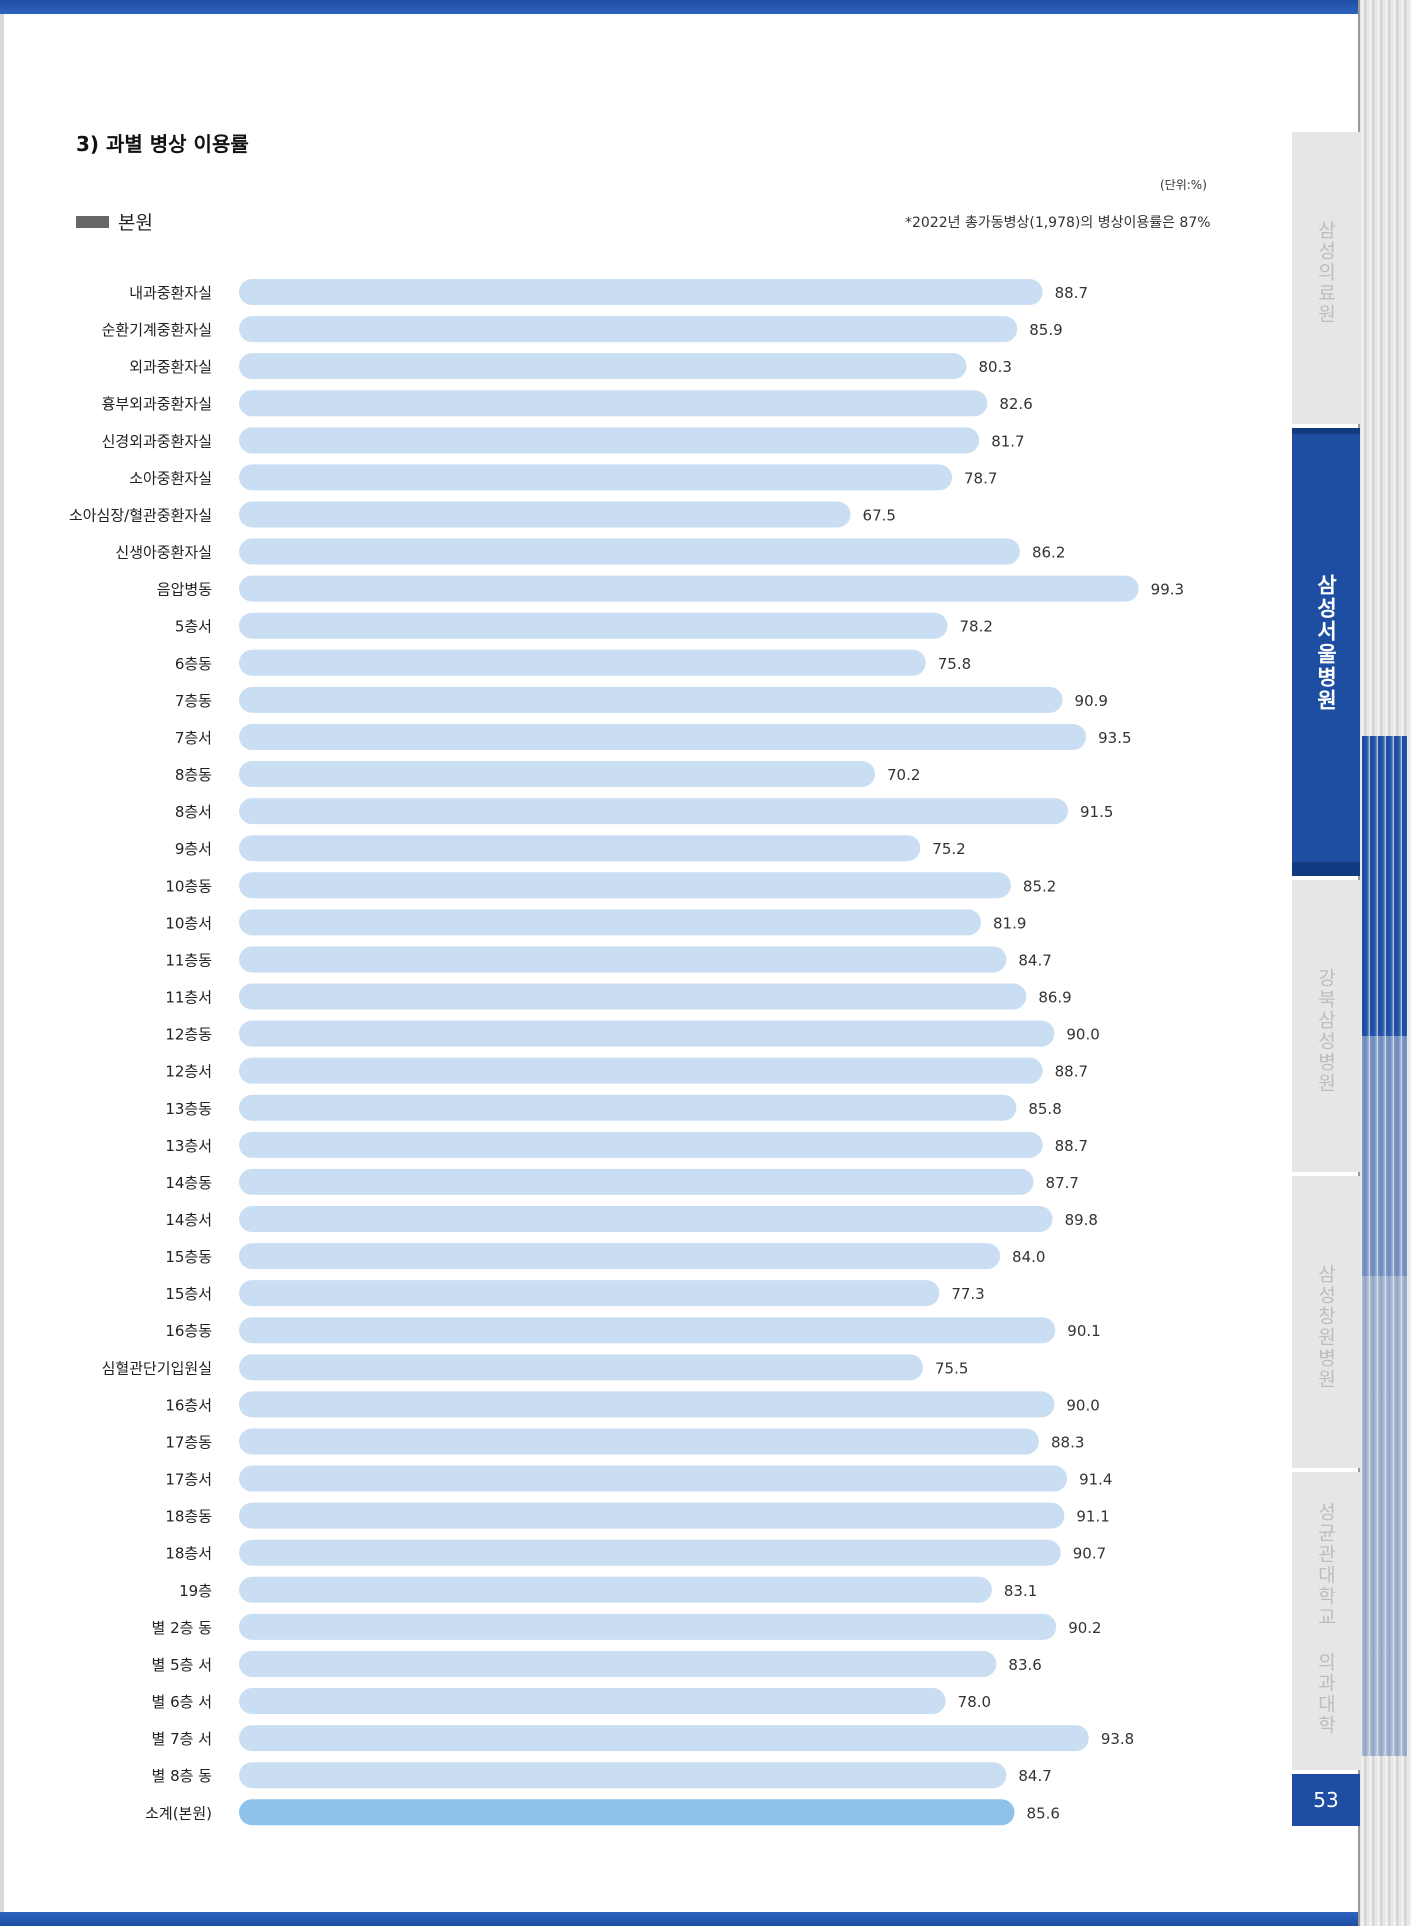 This screenshot has width=1411, height=1926. Describe the element at coordinates (1028, 1257) in the screenshot. I see `value-label: 84.0` at that location.